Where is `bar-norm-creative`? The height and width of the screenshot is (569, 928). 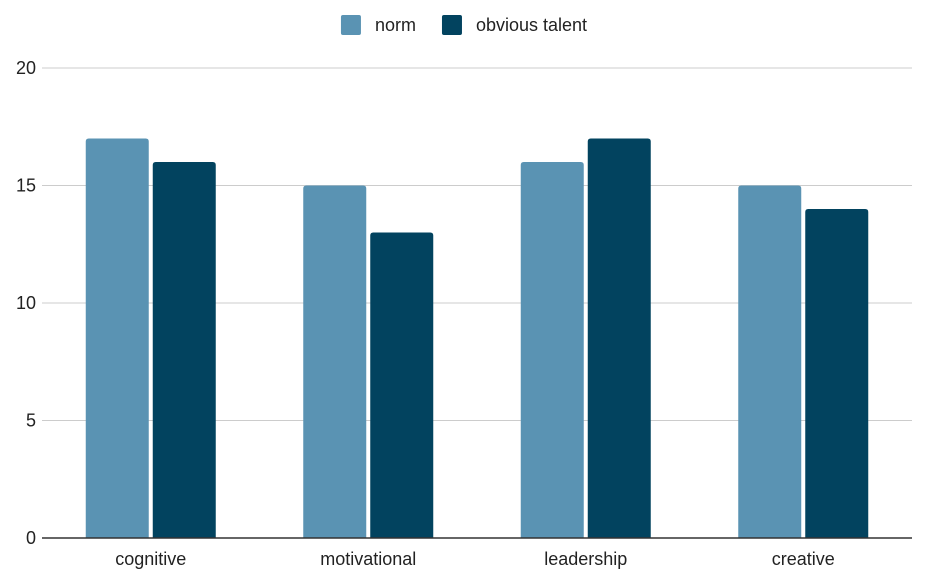
bar-norm-creative is located at coordinates (770, 361).